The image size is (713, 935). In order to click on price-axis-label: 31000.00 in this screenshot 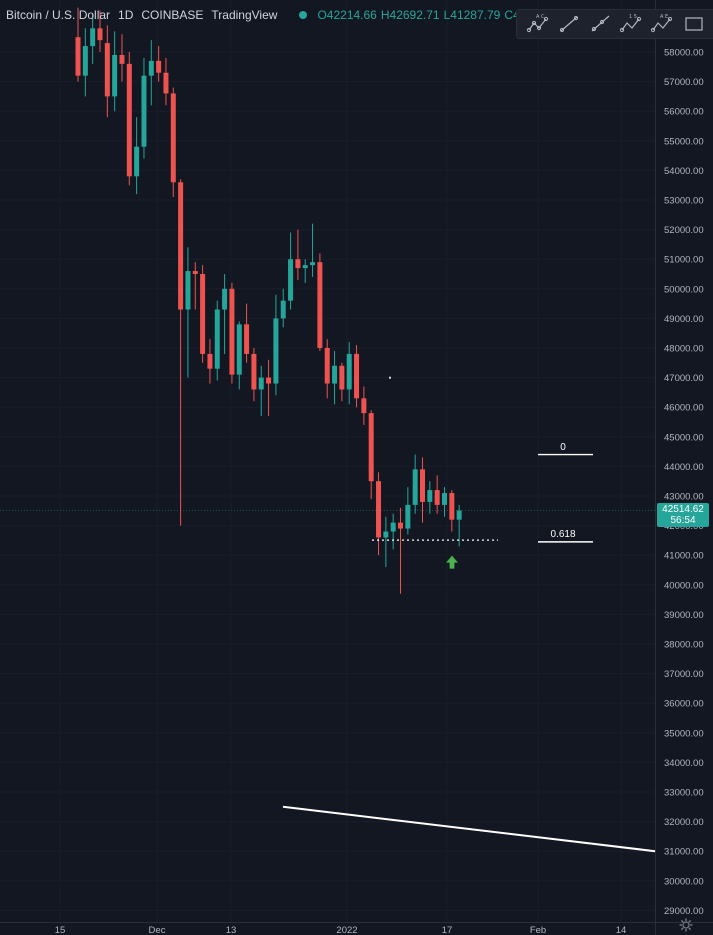, I will do `click(684, 852)`.